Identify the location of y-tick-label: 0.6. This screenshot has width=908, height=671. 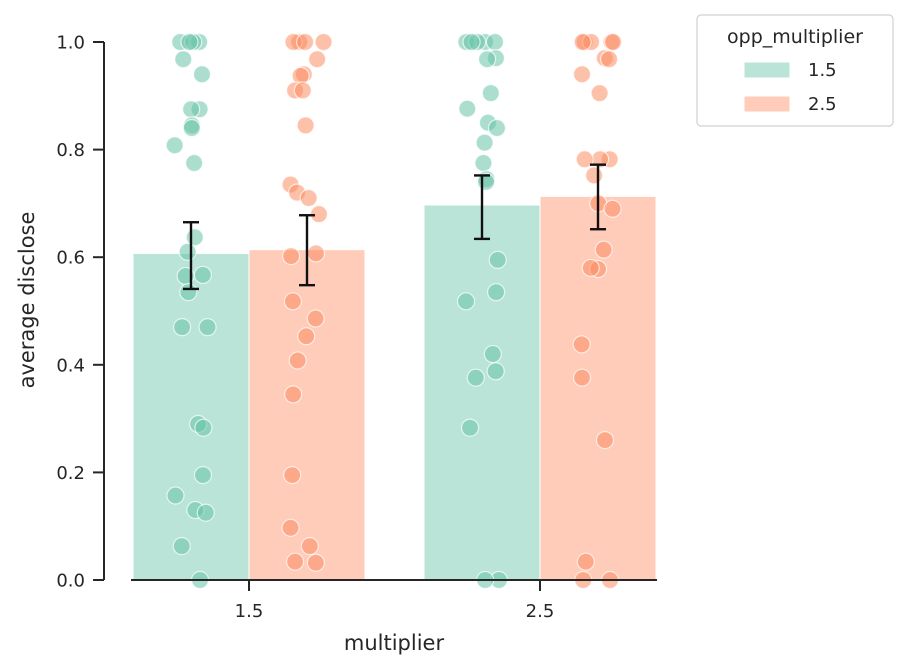
(70, 258).